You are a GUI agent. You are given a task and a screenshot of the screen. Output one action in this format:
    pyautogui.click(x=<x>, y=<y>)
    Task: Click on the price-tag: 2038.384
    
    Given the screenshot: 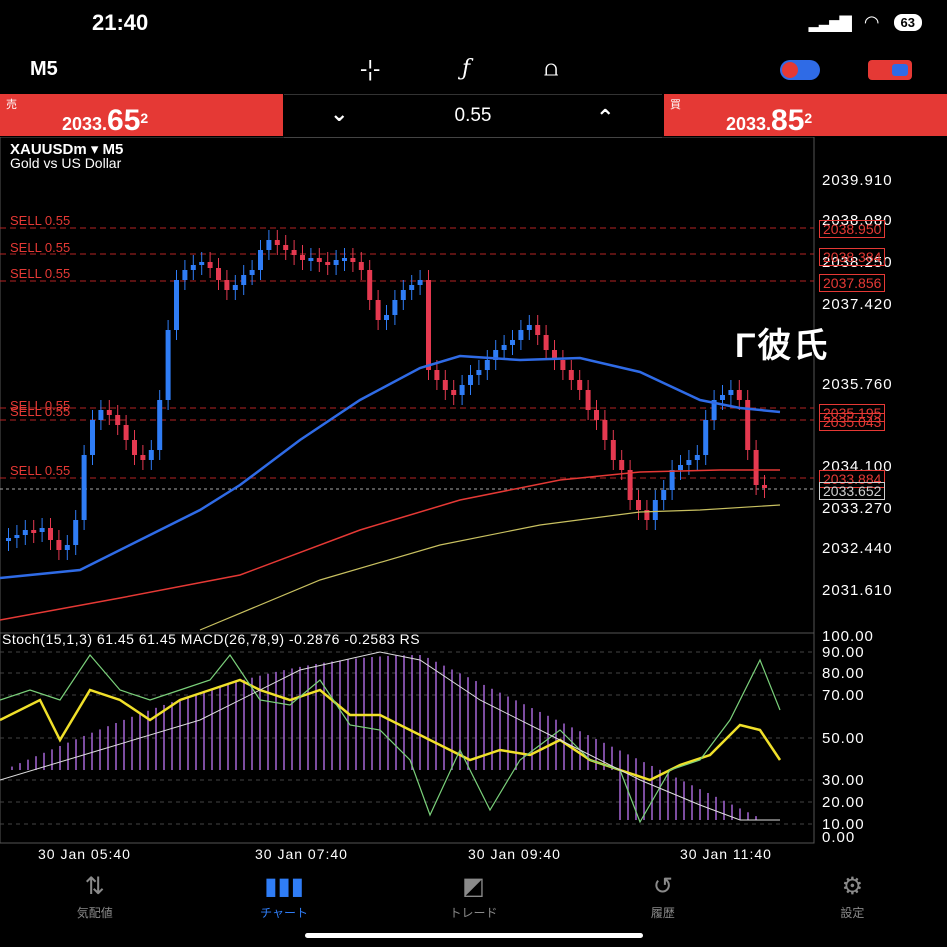 What is the action you would take?
    pyautogui.click(x=852, y=257)
    